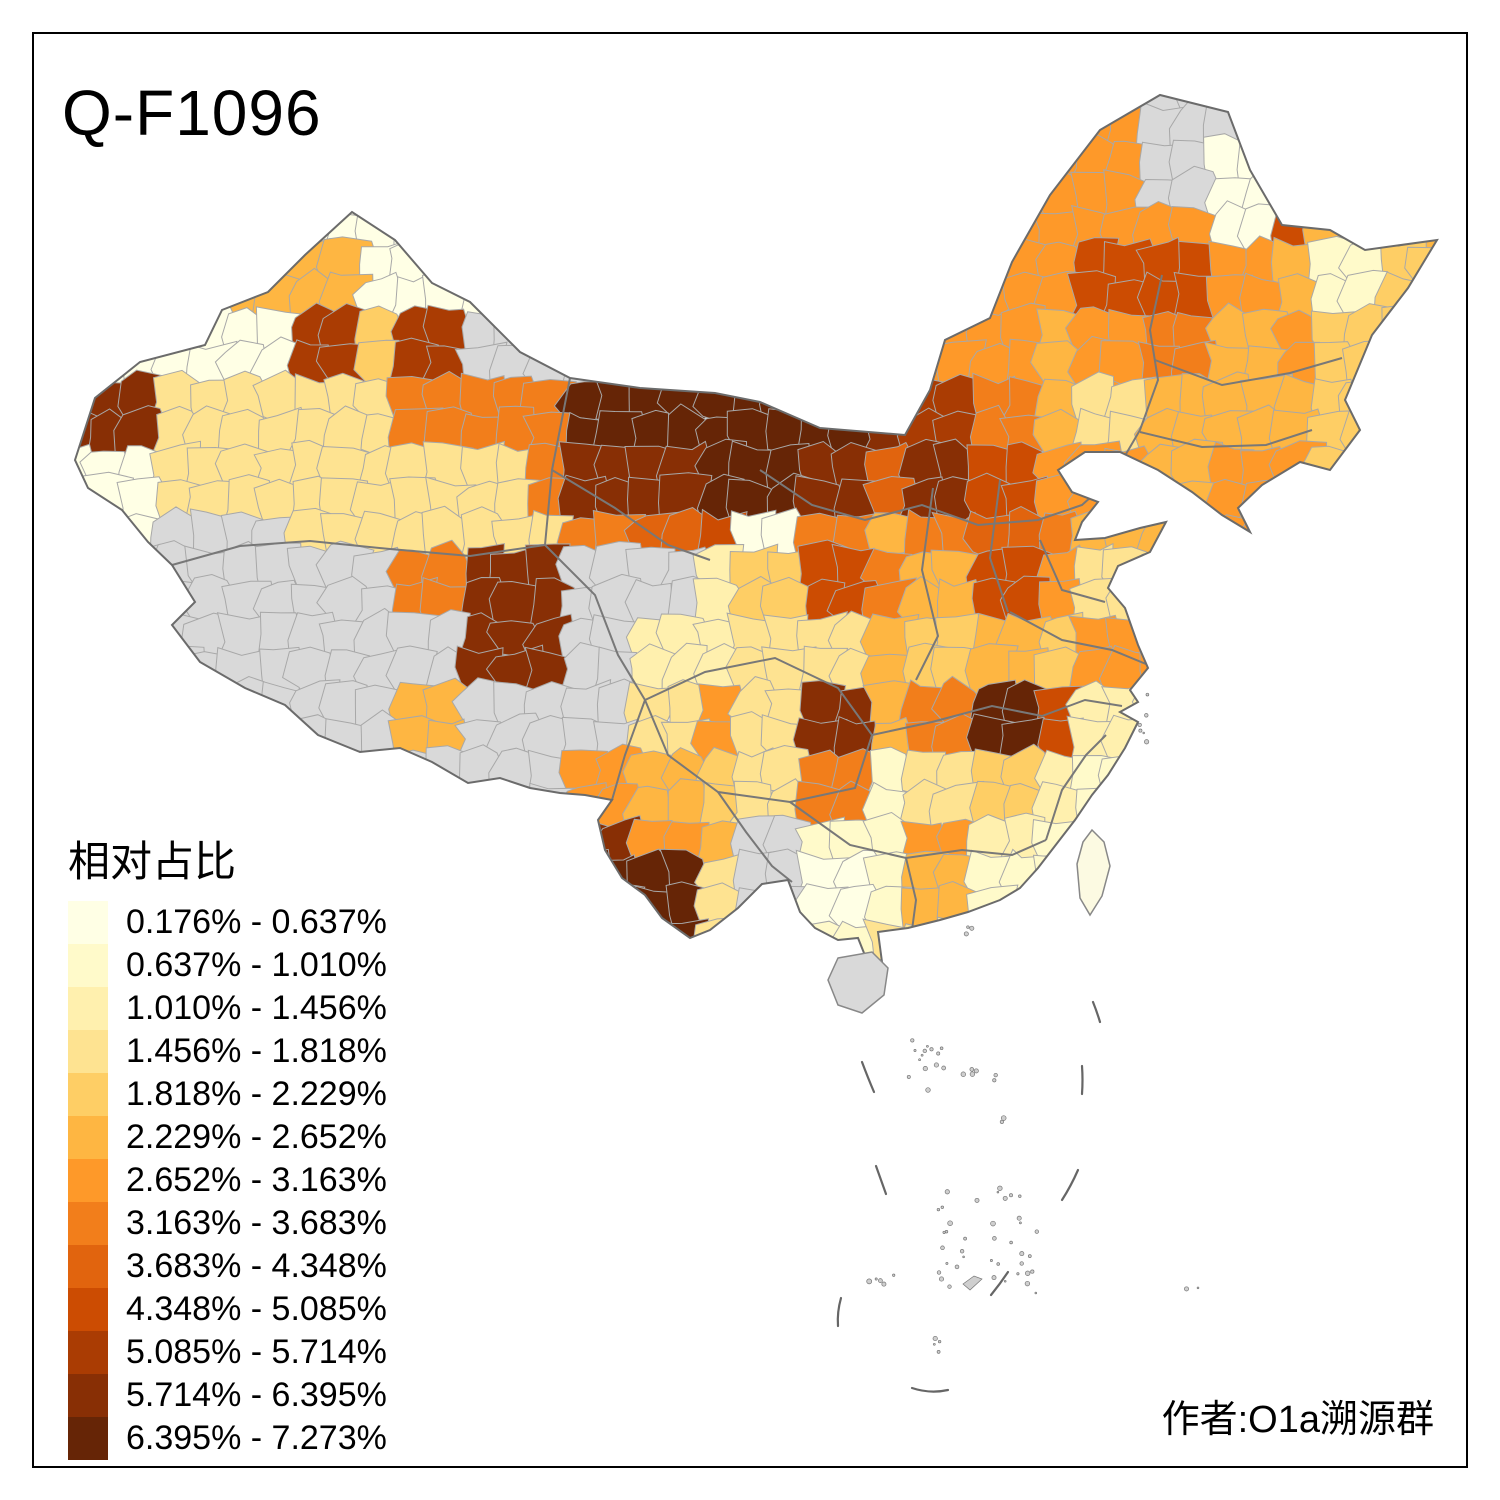 The image size is (1500, 1500). Describe the element at coordinates (256, 1094) in the screenshot. I see `legend-label: 1.818% - 2.229%` at that location.